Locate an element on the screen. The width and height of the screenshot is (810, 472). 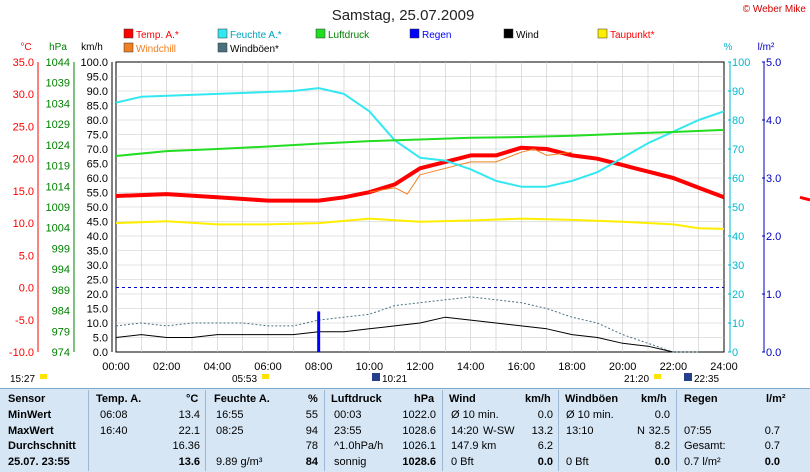
axis-tick-label: 35.0 is located at coordinates (23, 63).